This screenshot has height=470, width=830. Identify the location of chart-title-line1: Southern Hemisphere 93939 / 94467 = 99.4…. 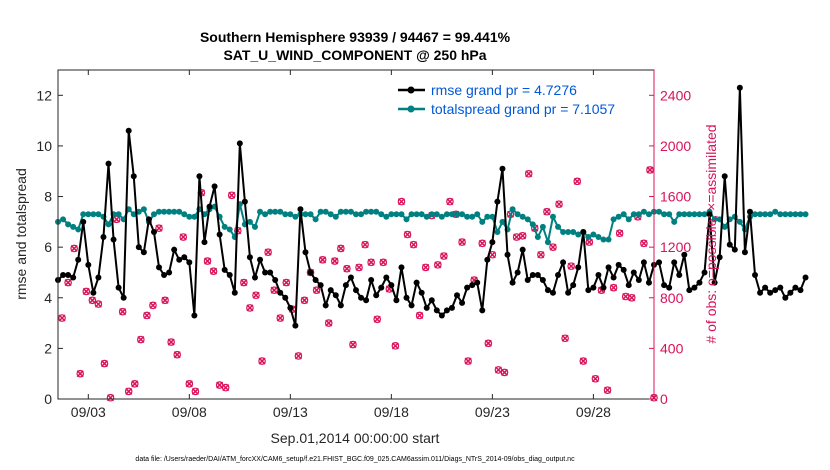
(355, 37).